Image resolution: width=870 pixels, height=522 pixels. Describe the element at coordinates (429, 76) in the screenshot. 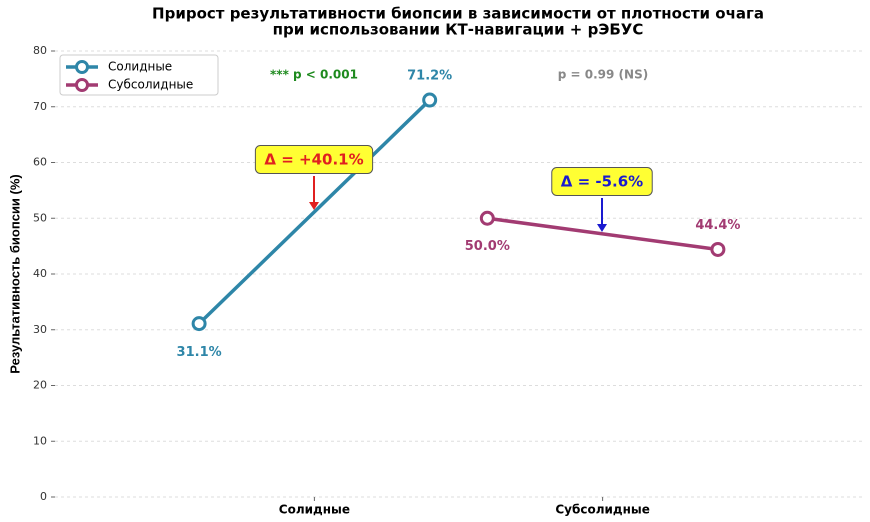

I see `value-label: 71.2%` at that location.